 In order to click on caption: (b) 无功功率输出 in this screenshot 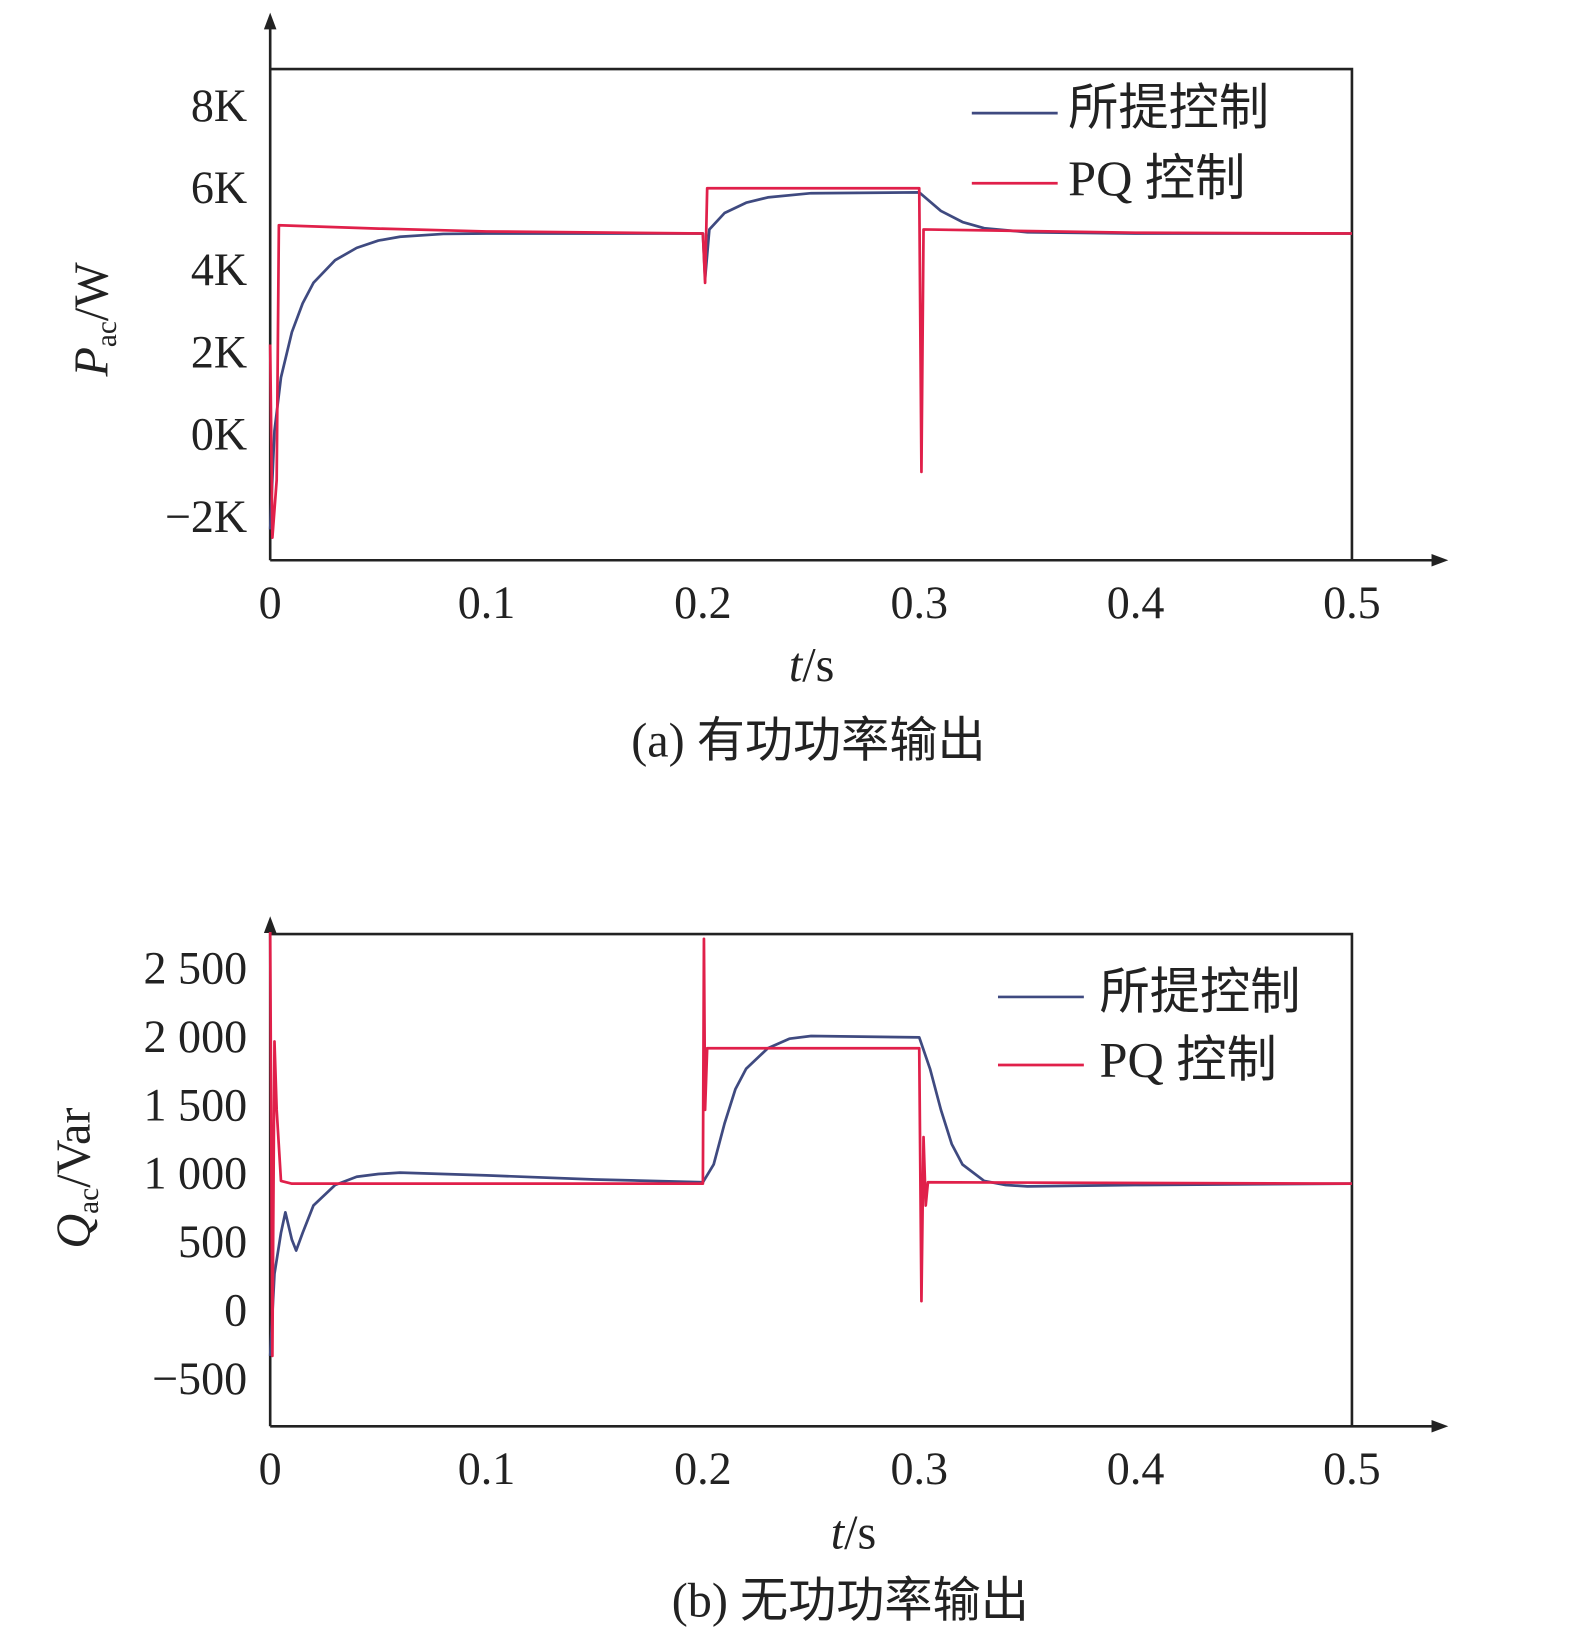, I will do `click(850, 1600)`.